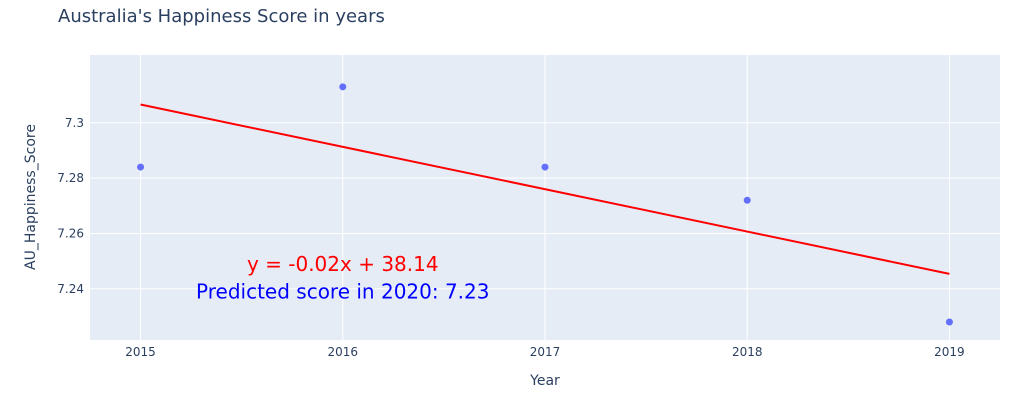 The image size is (1024, 406). Describe the element at coordinates (343, 264) in the screenshot. I see `annotation-text: y = -0.02x + 38.14` at that location.